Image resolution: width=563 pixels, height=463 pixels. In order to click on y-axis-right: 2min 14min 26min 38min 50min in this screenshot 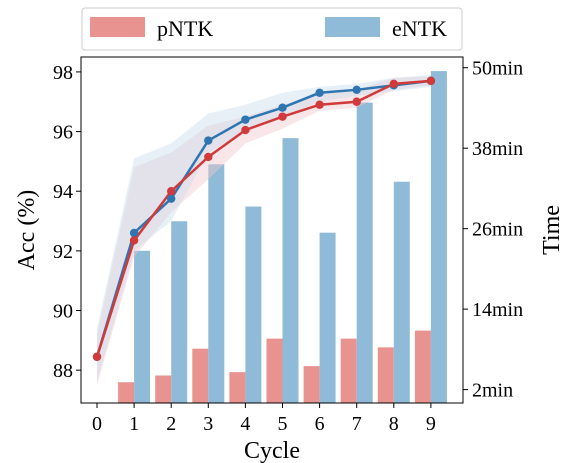, I will do `click(493, 230)`.